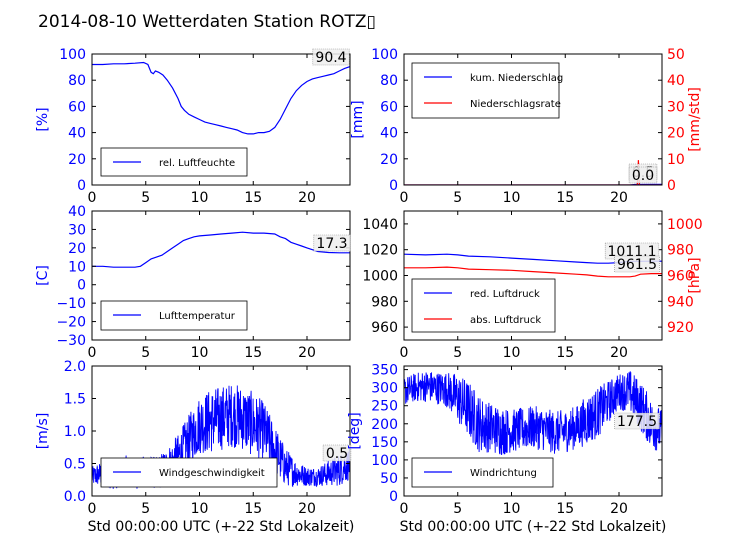 The image size is (736, 552). What do you see at coordinates (384, 443) in the screenshot?
I see `y-tick-label: 150` at bounding box center [384, 443].